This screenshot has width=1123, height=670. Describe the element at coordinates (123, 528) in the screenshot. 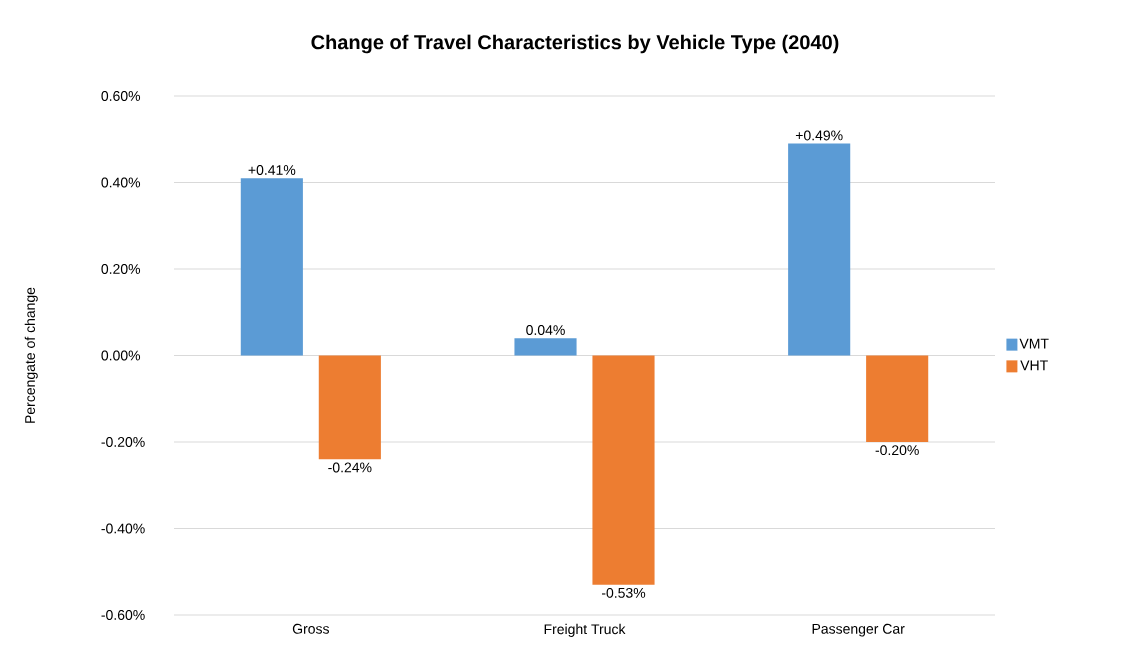

I see `y-tick-label: -0.40%` at that location.